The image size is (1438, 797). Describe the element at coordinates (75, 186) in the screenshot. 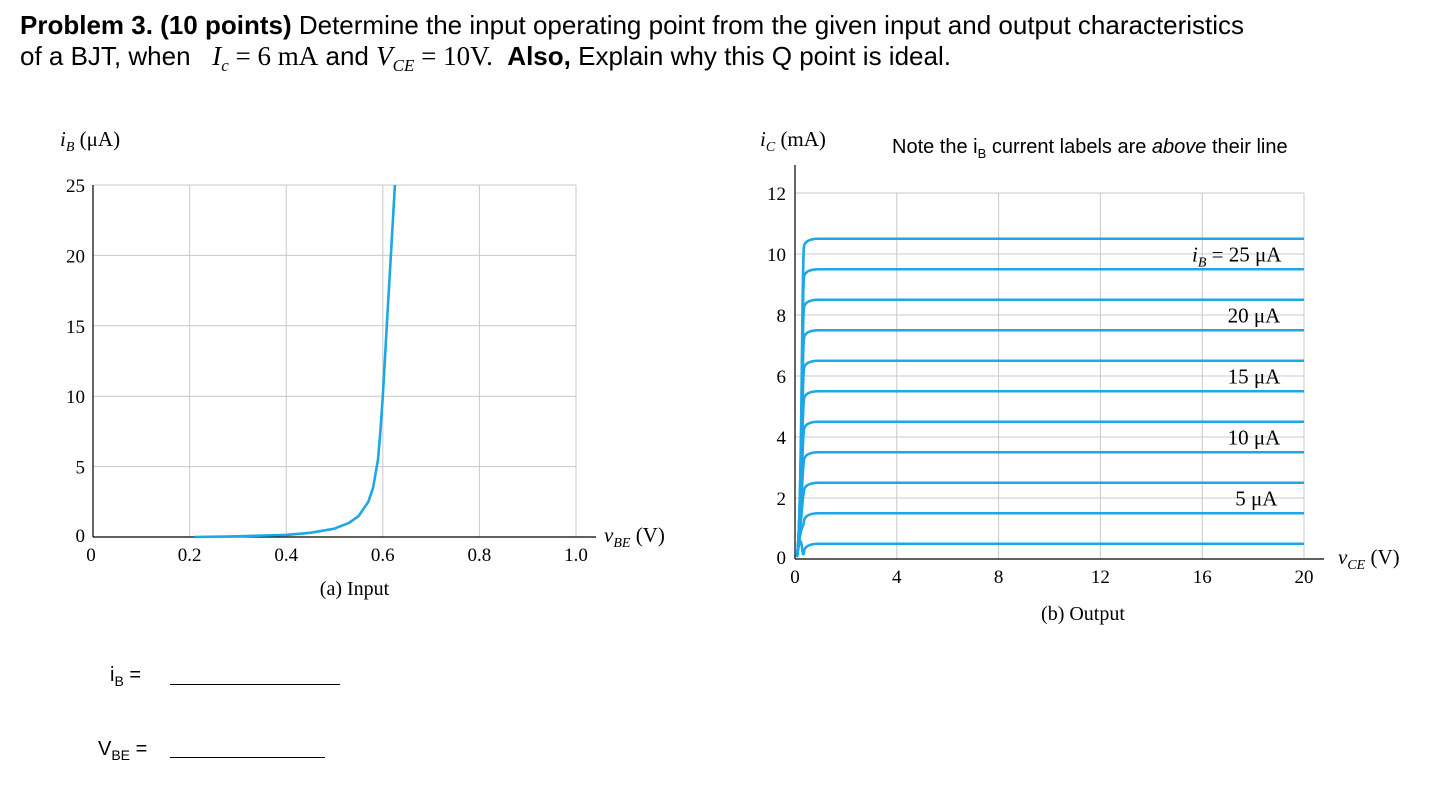

I see `input-y-tick-label: 25` at that location.